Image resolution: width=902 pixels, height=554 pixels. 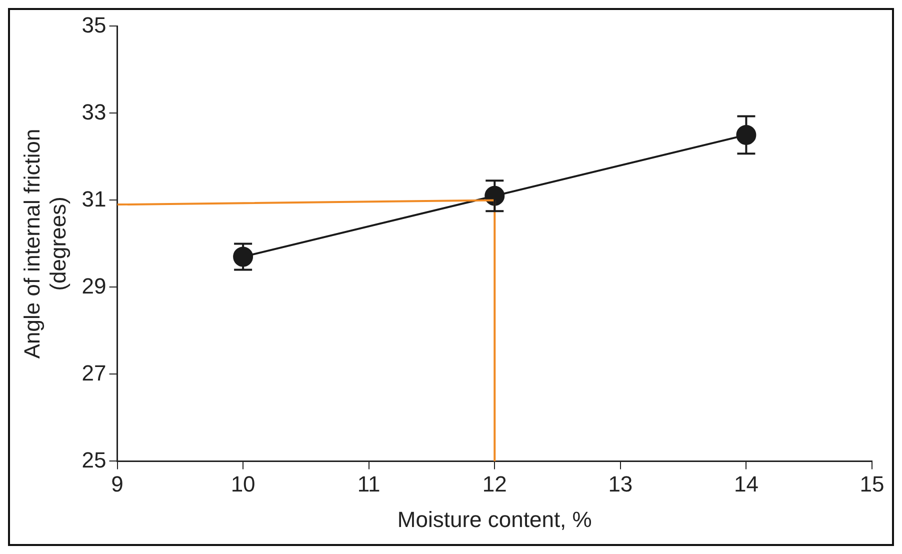 What do you see at coordinates (620, 483) in the screenshot?
I see `x-tick-label: 13` at bounding box center [620, 483].